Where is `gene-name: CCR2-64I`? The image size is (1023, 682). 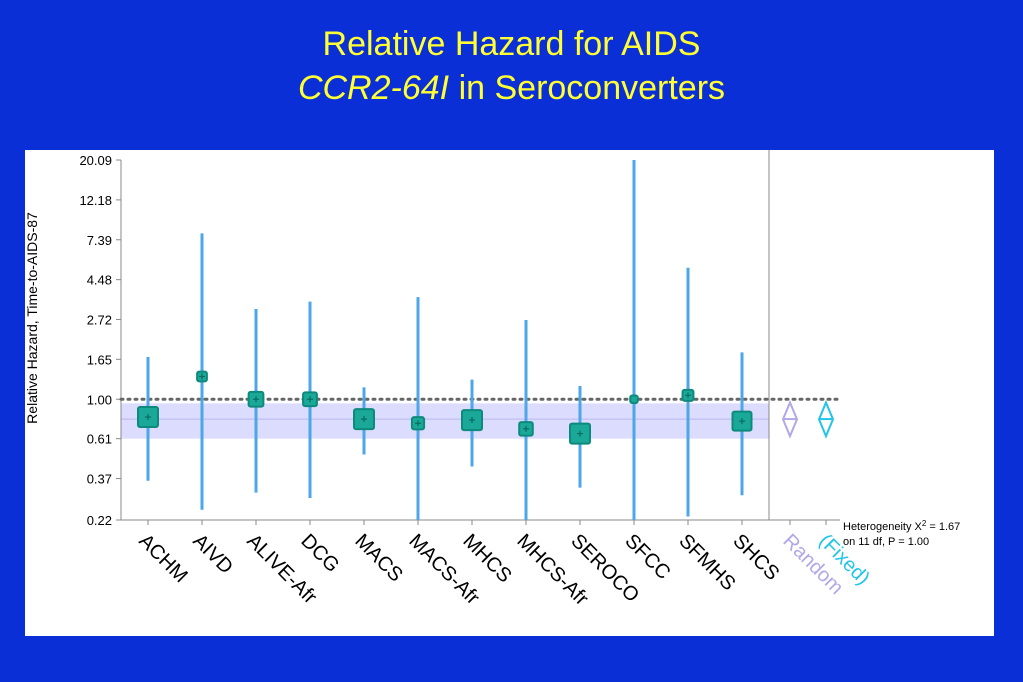
gene-name: CCR2-64I is located at coordinates (373, 88).